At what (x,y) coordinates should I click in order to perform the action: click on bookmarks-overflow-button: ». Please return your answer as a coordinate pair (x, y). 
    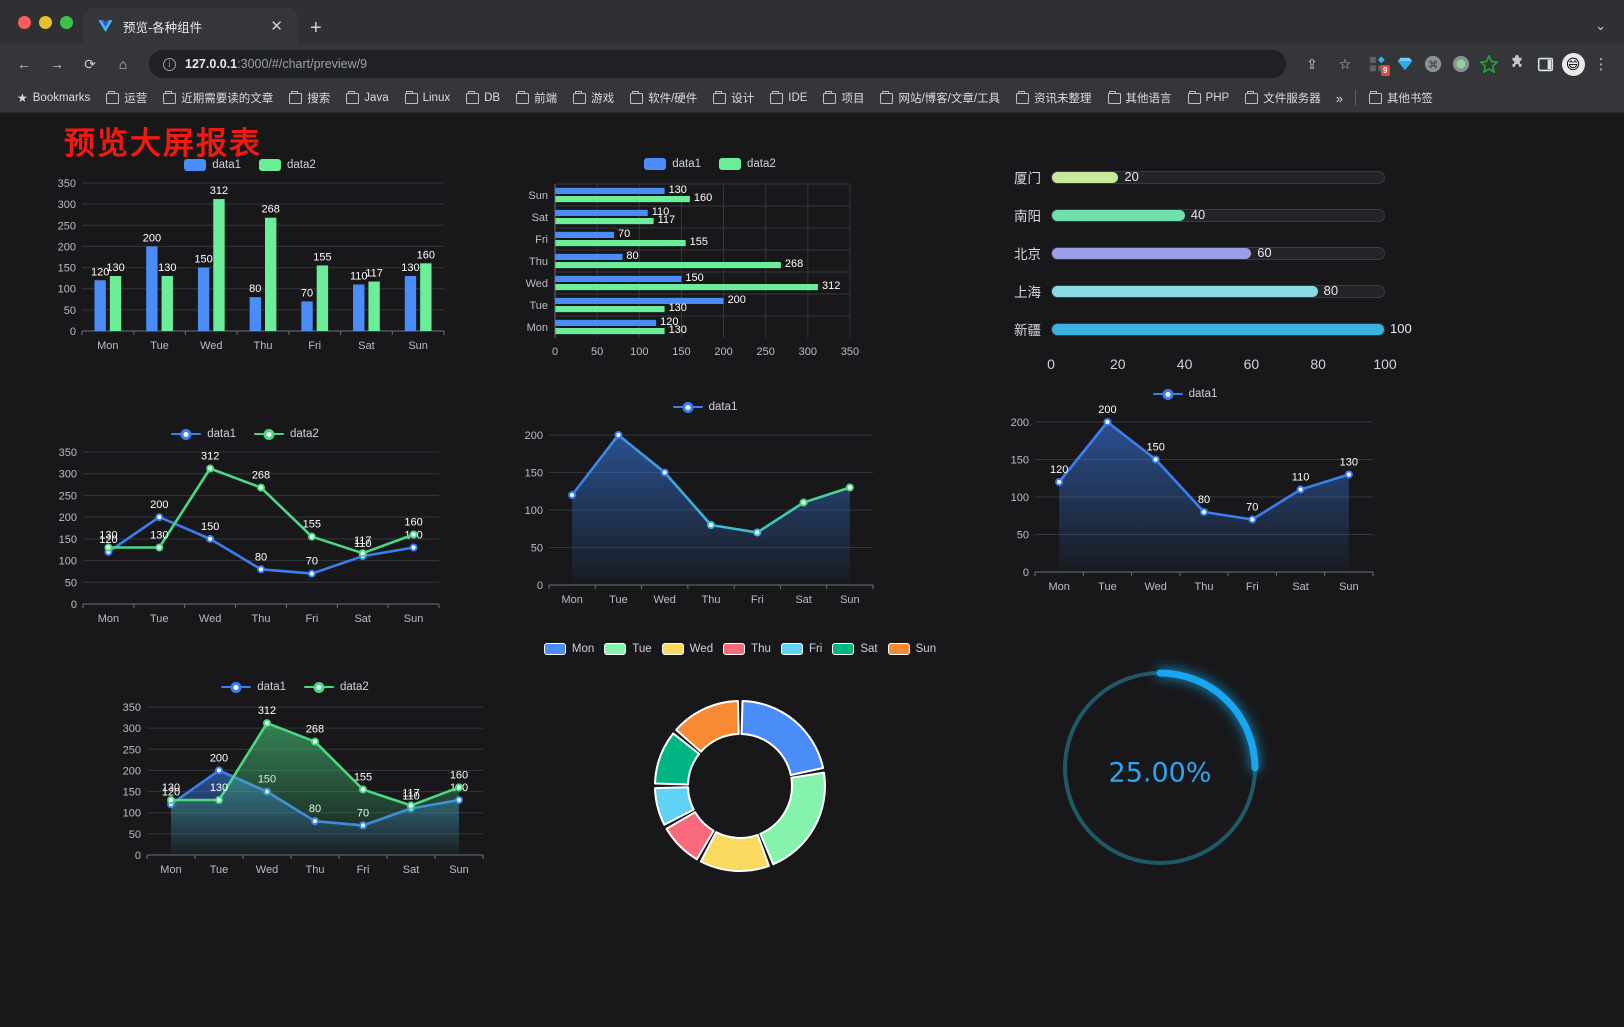
    Looking at the image, I should click on (1339, 98).